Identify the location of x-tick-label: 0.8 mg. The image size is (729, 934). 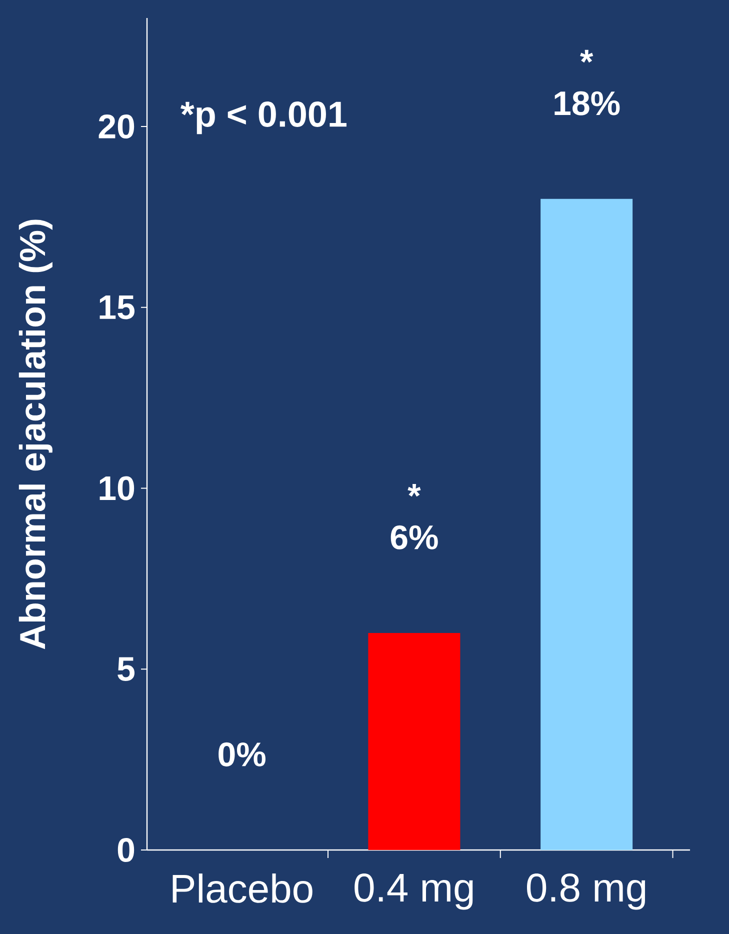
(586, 892).